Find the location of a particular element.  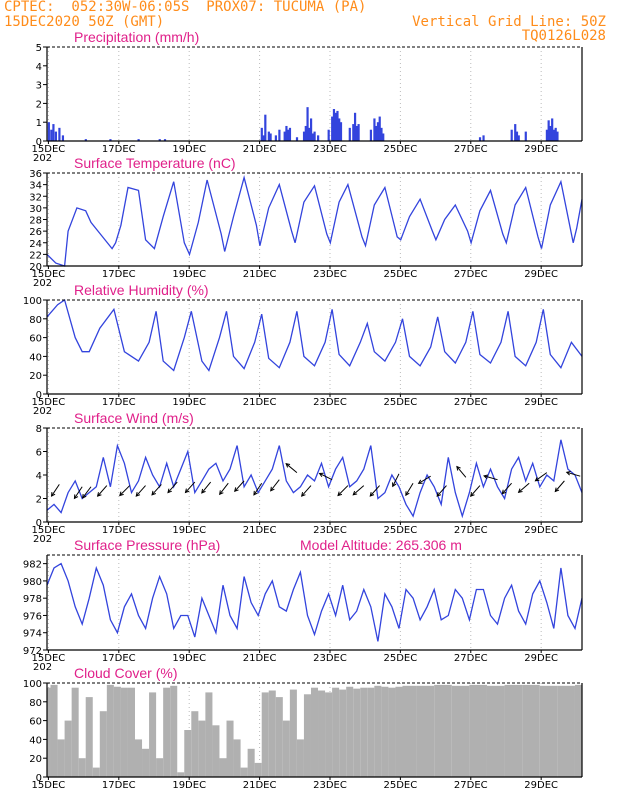

header-date: 15DEC2020 50Z (GMT) is located at coordinates (84, 22).